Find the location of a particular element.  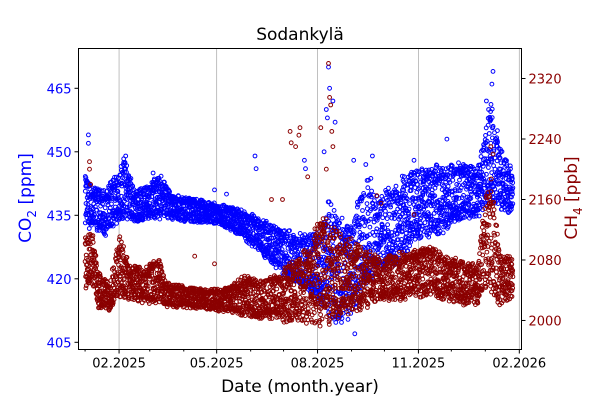

chart-title: Sodankylä is located at coordinates (300, 35).